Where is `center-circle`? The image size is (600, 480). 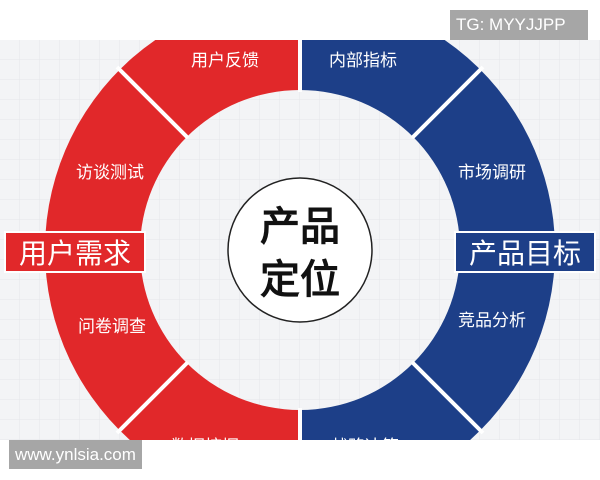 center-circle is located at coordinates (300, 250).